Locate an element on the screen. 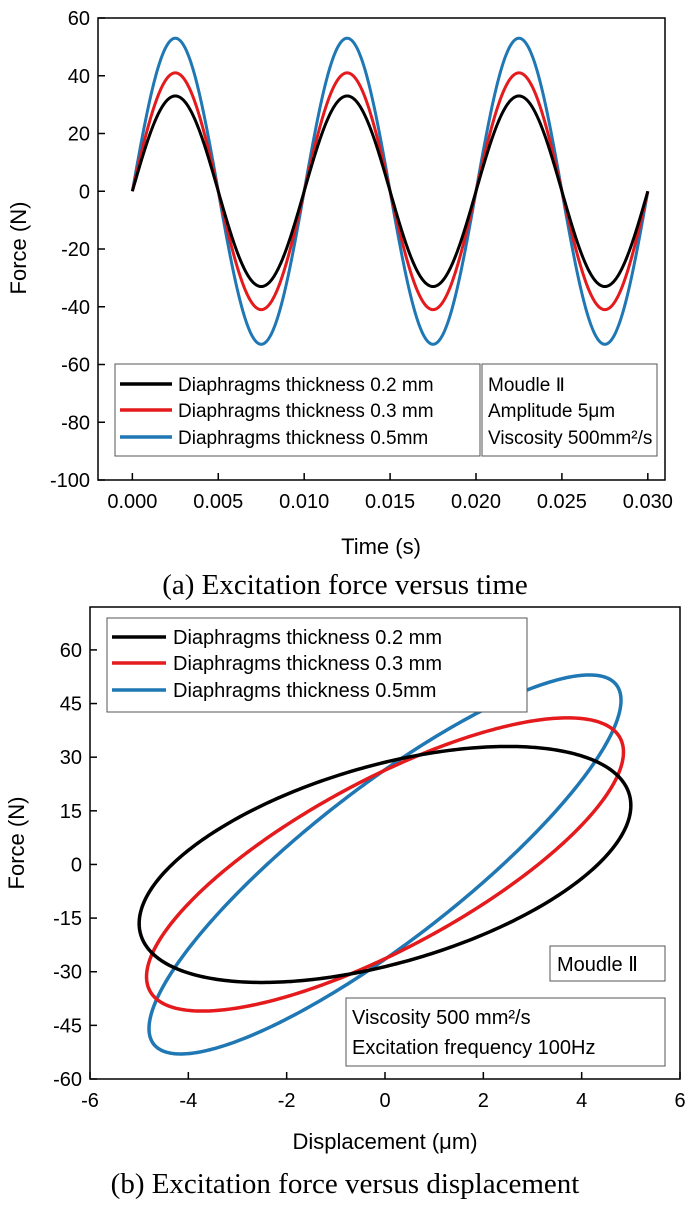 Image resolution: width=700 pixels, height=1210 pixels. x-axis-label: Displacement (μm) is located at coordinates (384, 1141).